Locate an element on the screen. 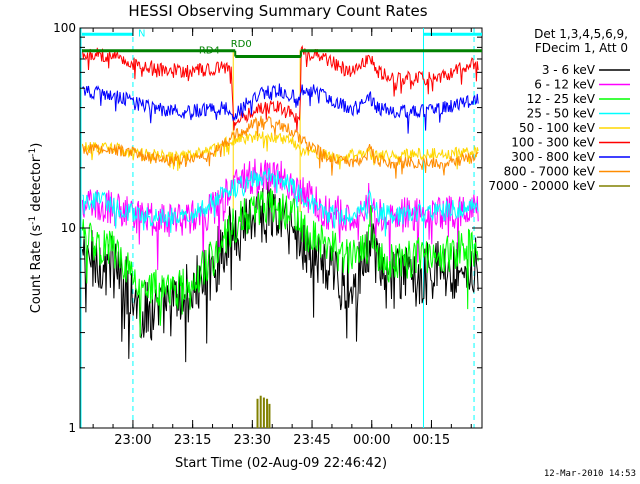  annotation-rd0: RD0 is located at coordinates (241, 44).